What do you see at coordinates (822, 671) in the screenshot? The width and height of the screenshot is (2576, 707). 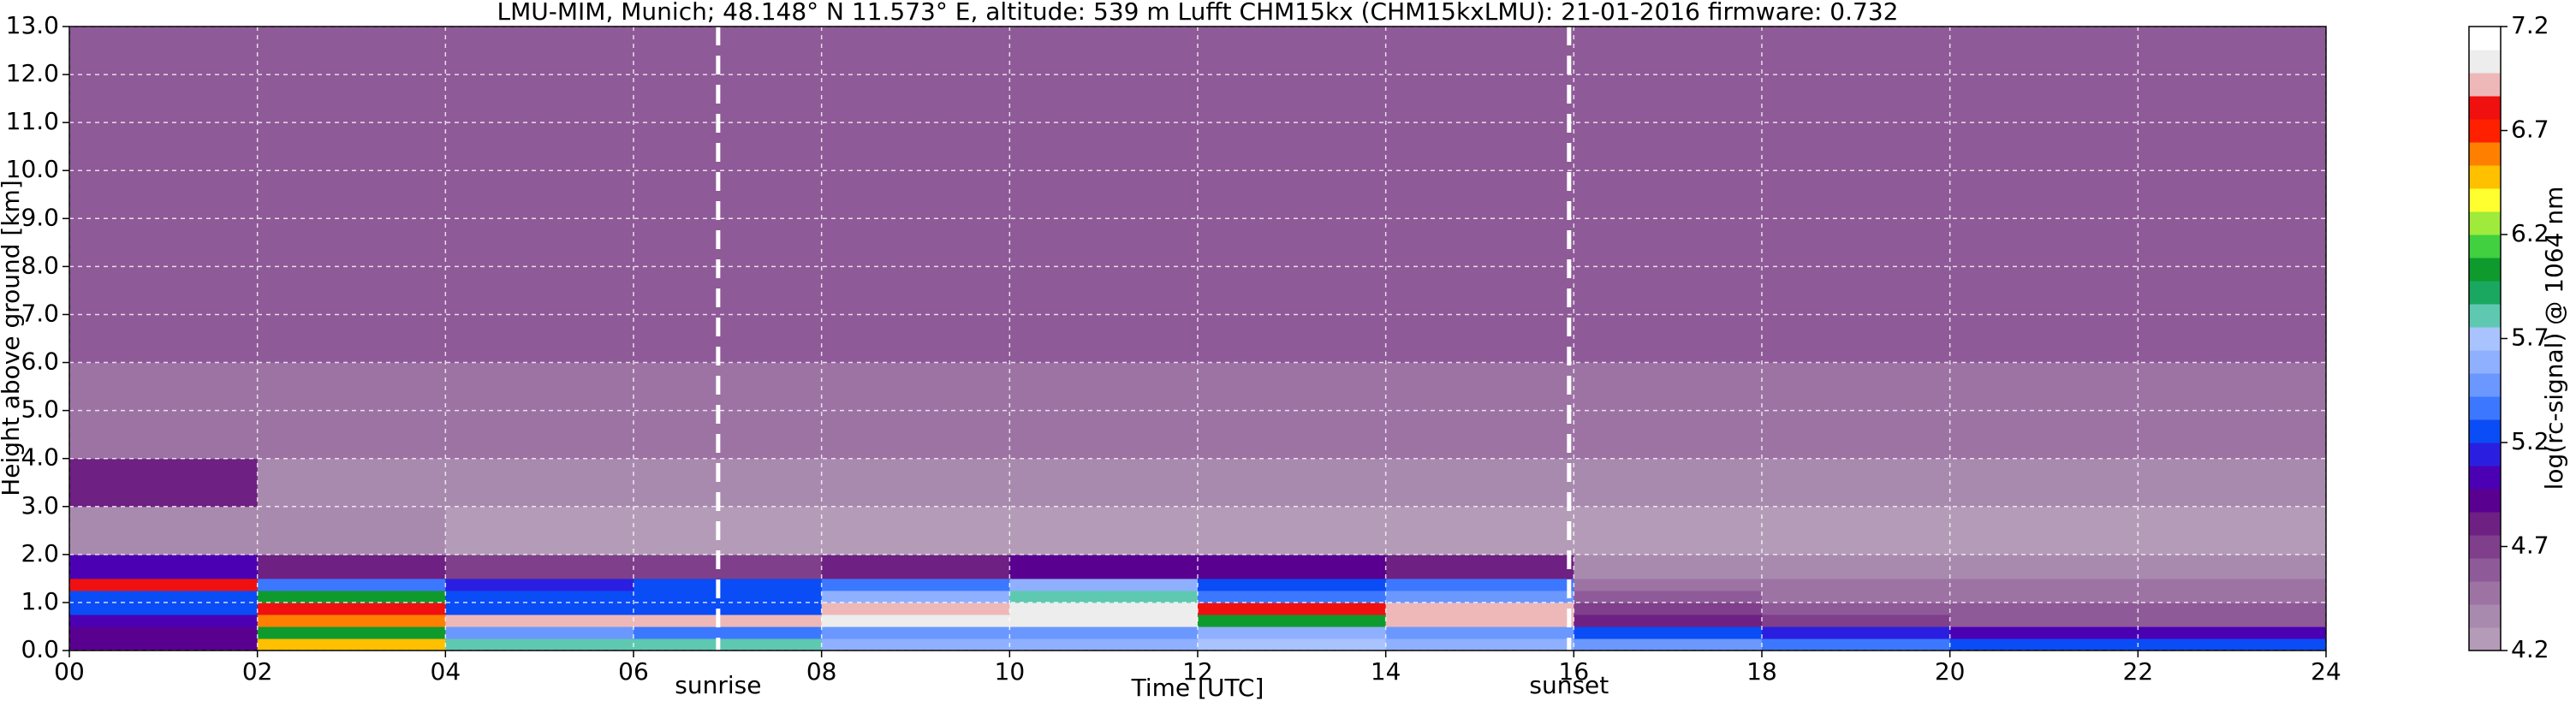 I see `x-tick-label: 08` at bounding box center [822, 671].